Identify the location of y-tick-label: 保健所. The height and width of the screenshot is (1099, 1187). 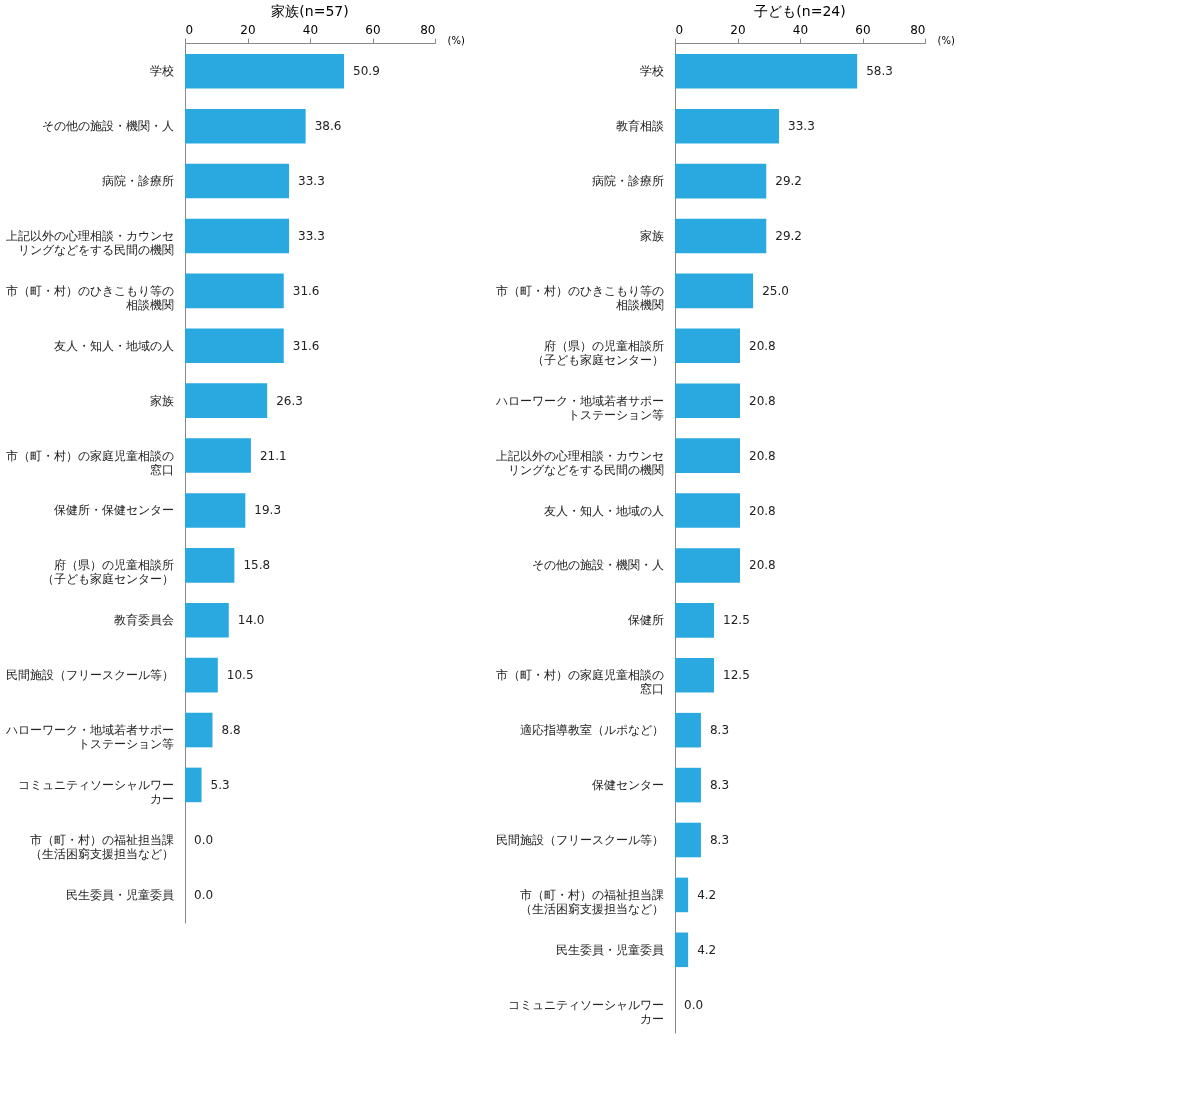
(645, 620).